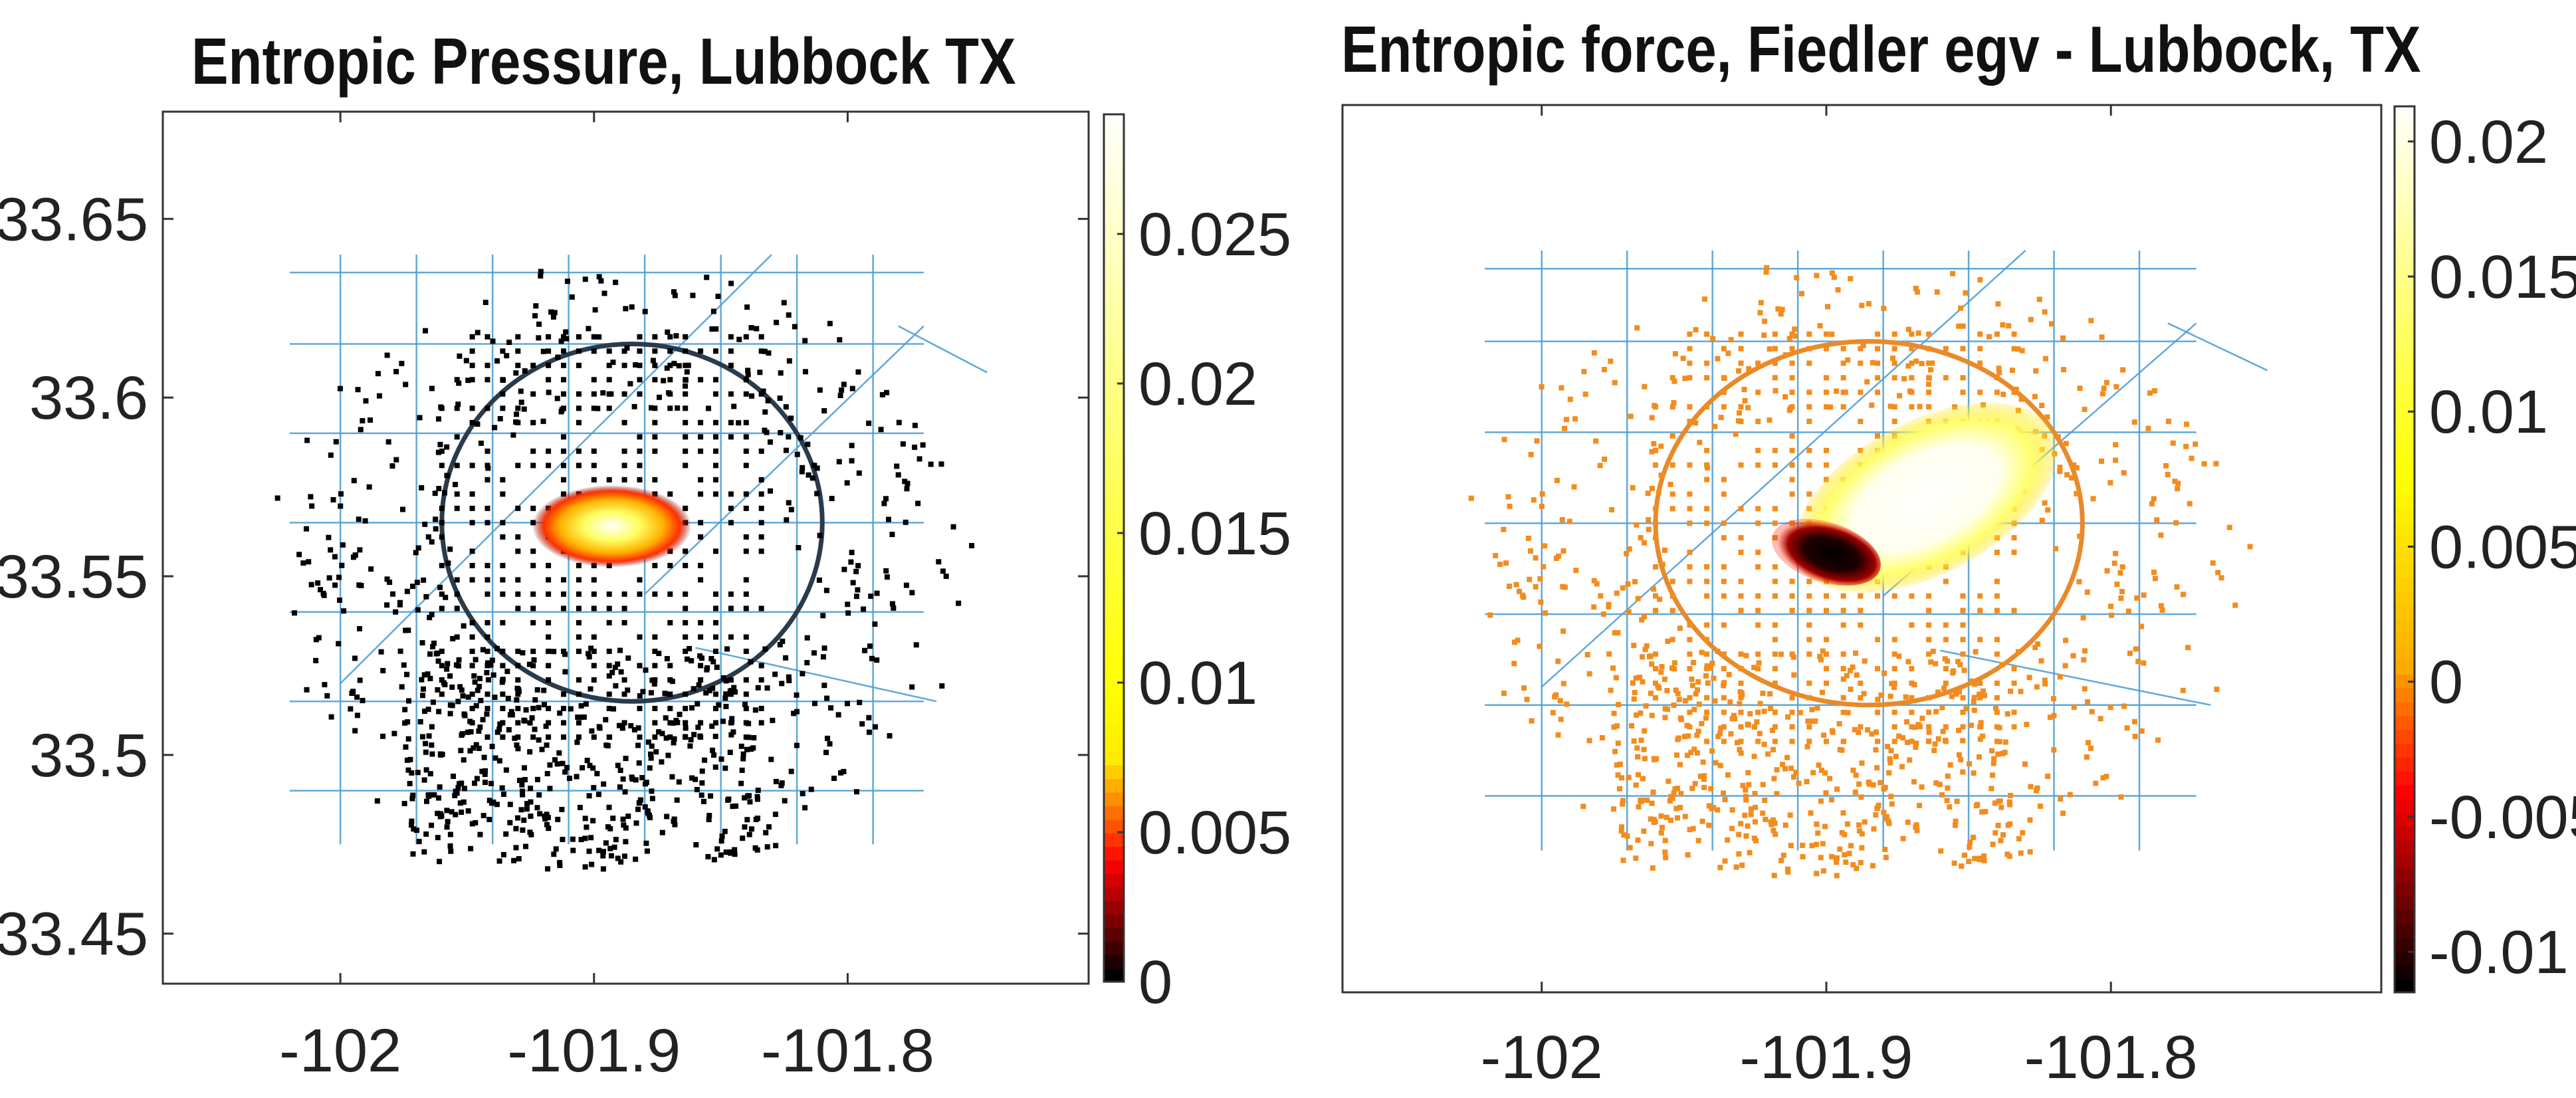 Image resolution: width=2576 pixels, height=1098 pixels. Describe the element at coordinates (74, 219) in the screenshot. I see `y-tick-label: 33.65` at that location.